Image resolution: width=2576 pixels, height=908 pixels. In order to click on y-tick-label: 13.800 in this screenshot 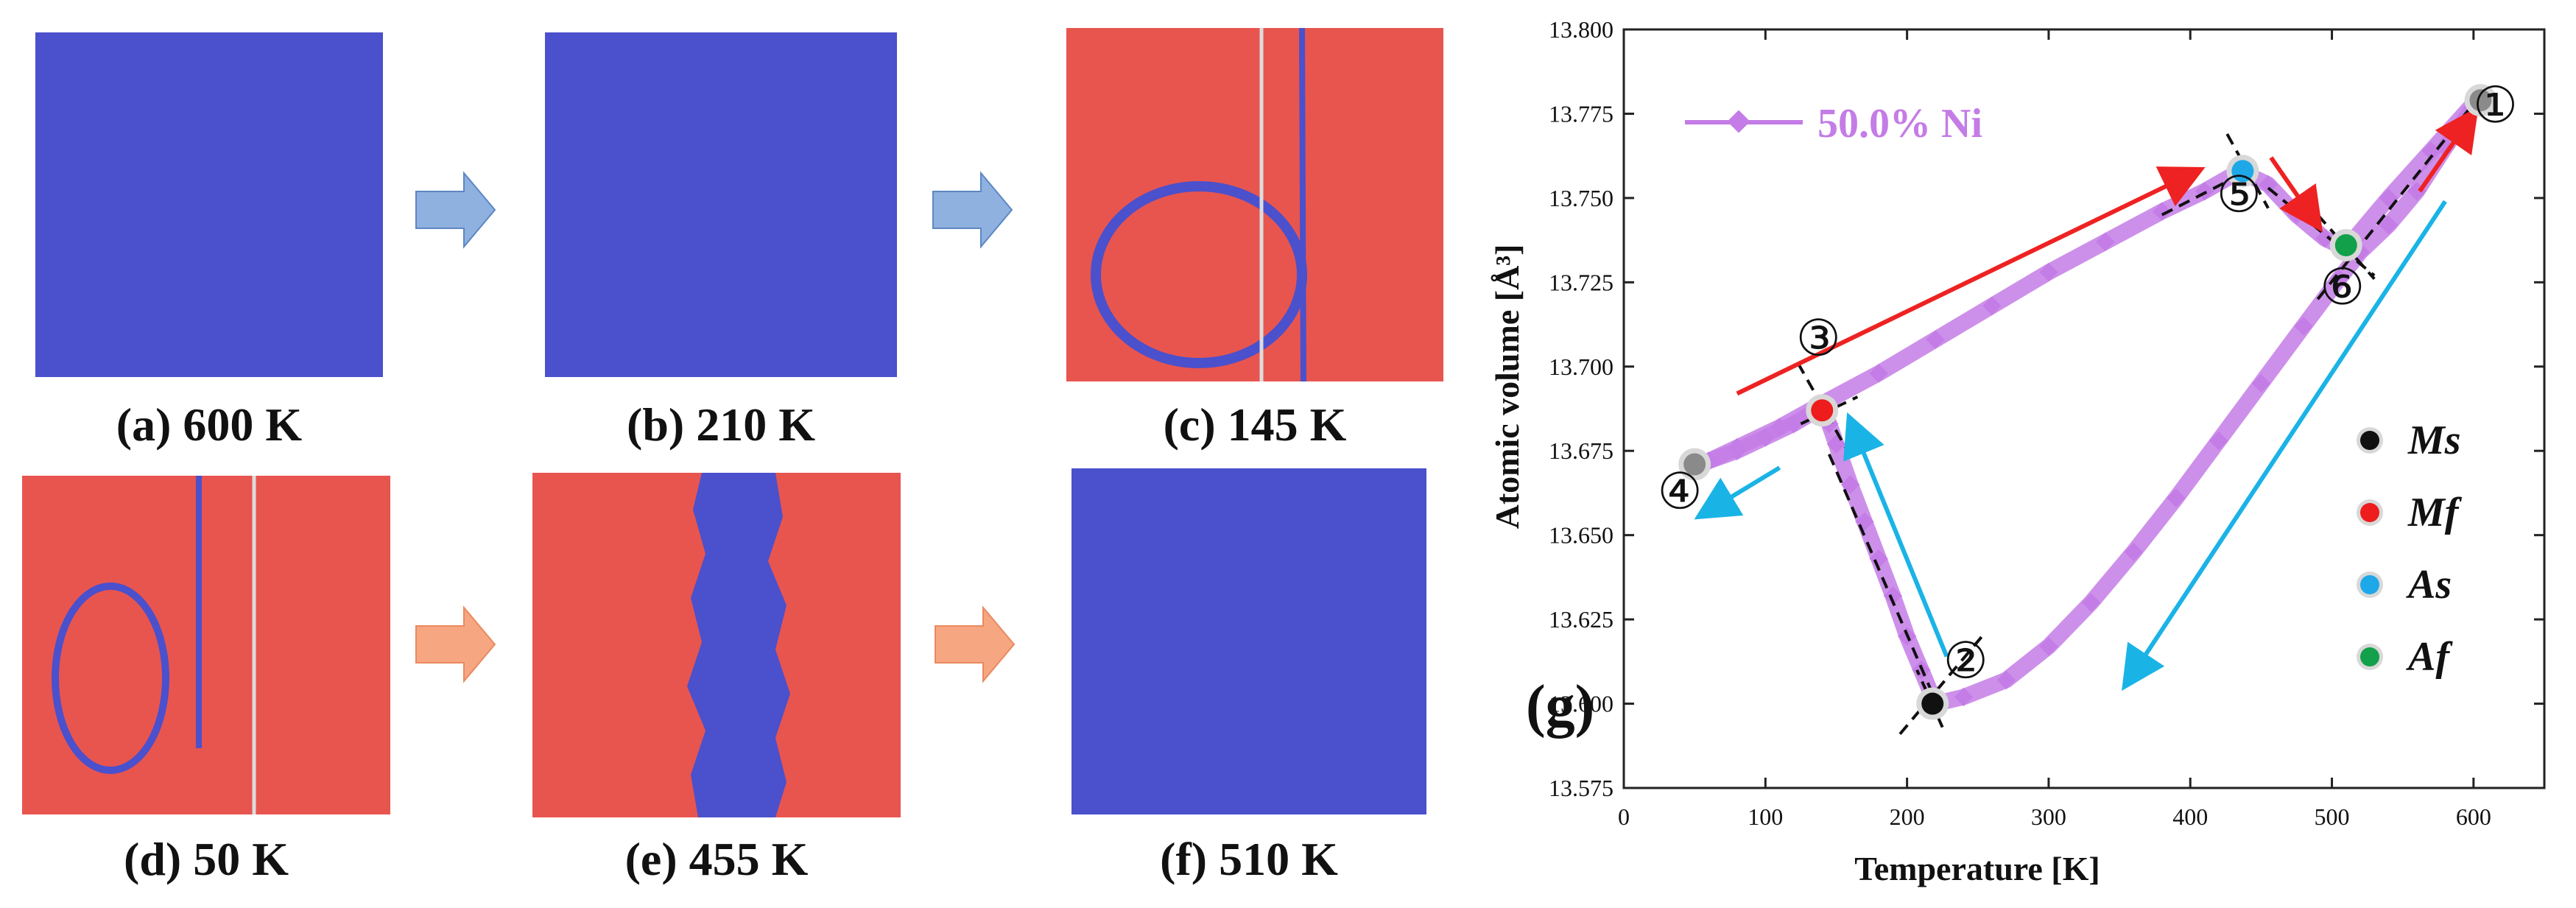, I will do `click(1581, 29)`.